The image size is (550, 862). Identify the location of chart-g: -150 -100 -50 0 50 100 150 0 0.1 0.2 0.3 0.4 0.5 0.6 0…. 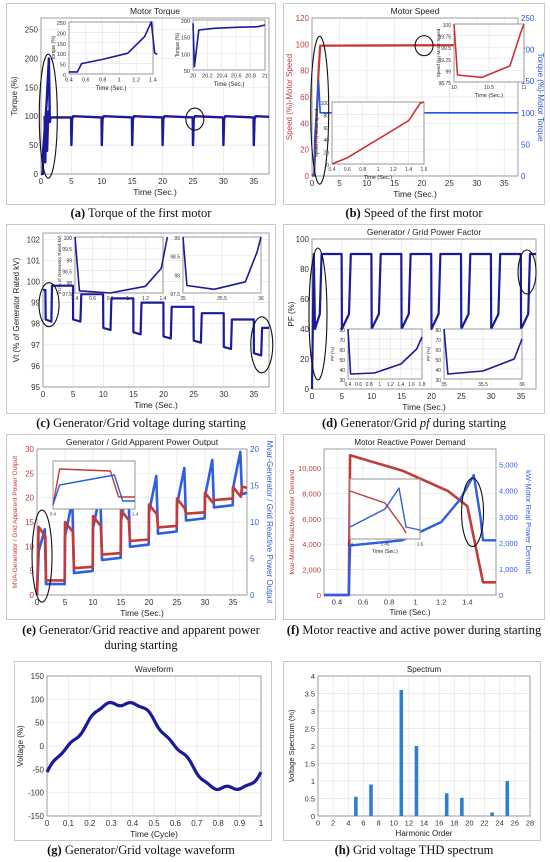
(143, 751).